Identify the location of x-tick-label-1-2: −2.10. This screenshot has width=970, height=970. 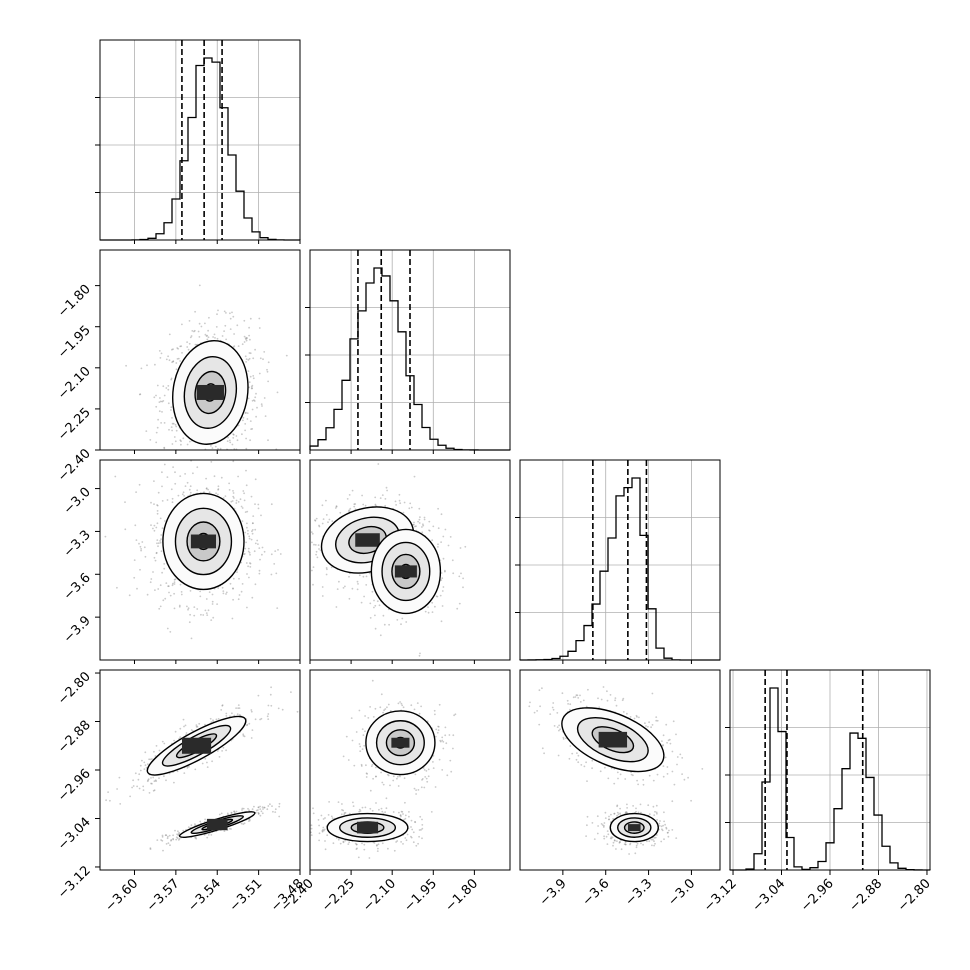
(379, 895).